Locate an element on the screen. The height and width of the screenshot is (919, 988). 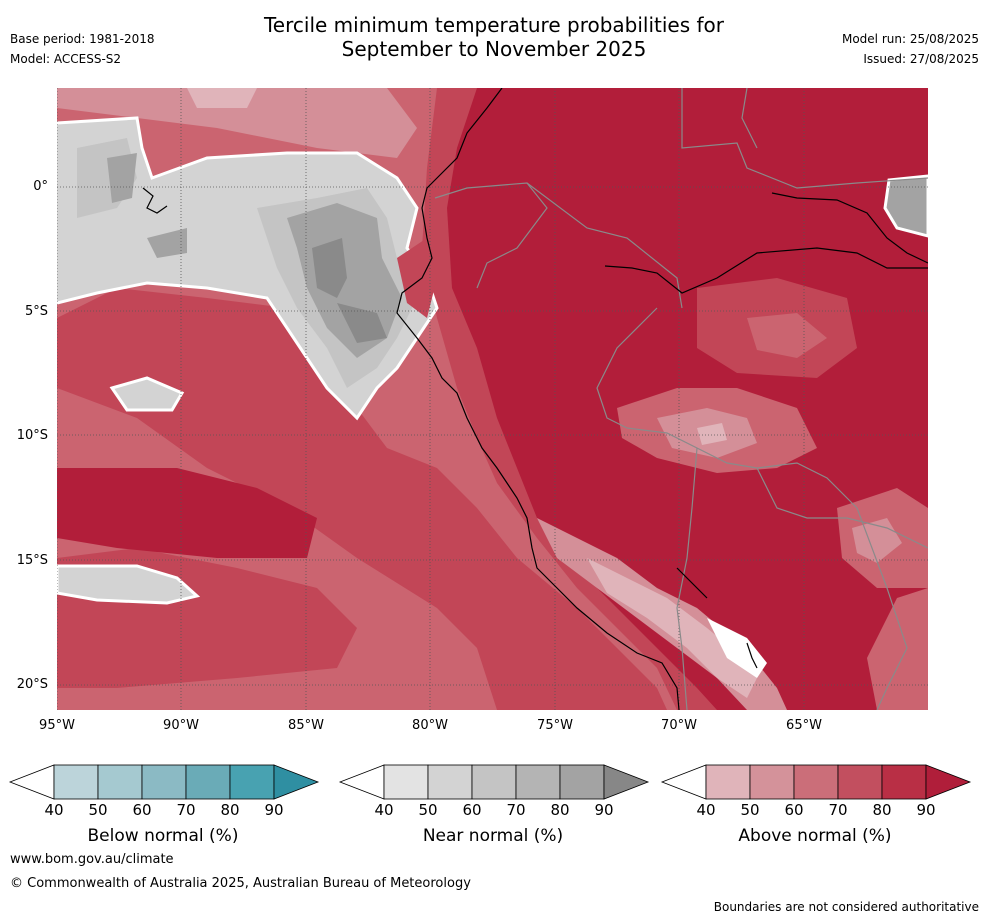
lat-label-15s: 15°S is located at coordinates (32, 560).